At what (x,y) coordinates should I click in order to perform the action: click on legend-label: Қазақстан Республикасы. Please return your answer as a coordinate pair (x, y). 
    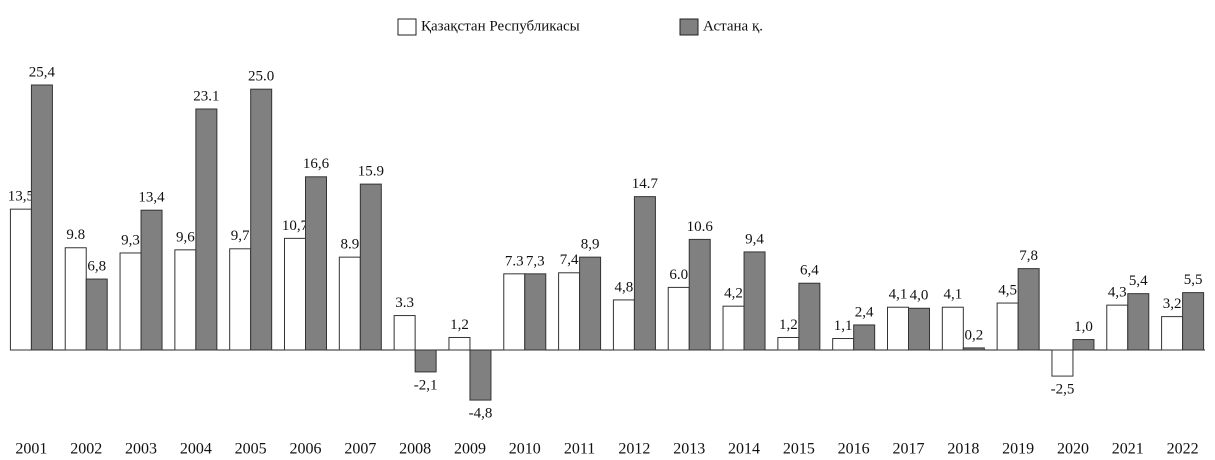
    Looking at the image, I should click on (500, 26).